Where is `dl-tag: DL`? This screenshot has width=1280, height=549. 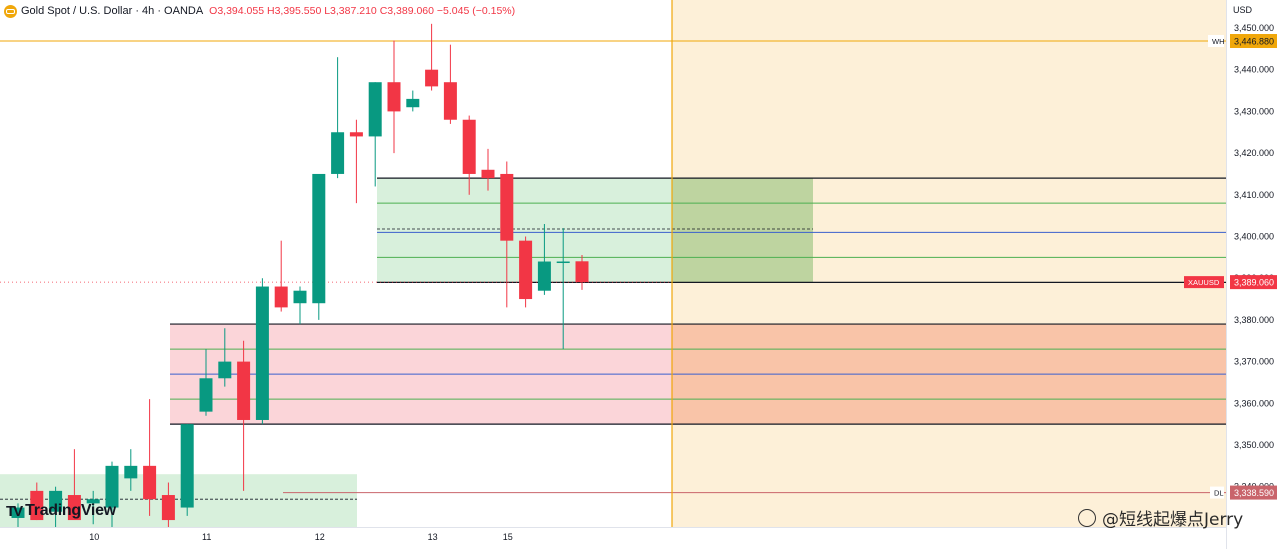 dl-tag: DL is located at coordinates (1219, 493).